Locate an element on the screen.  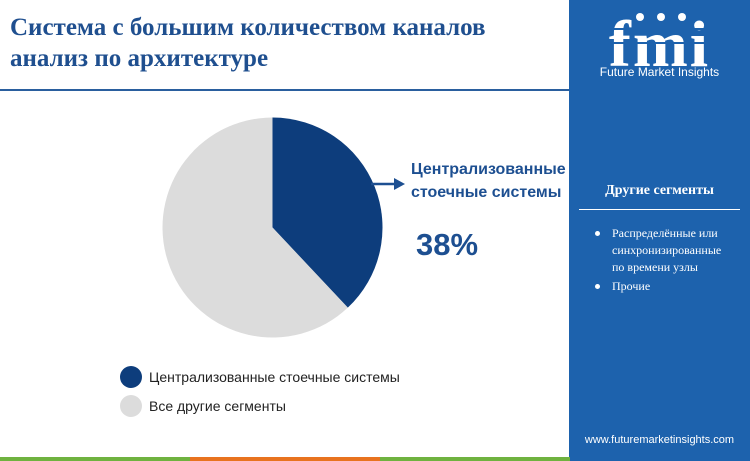
callout-arrow-icon is located at coordinates (388, 184).